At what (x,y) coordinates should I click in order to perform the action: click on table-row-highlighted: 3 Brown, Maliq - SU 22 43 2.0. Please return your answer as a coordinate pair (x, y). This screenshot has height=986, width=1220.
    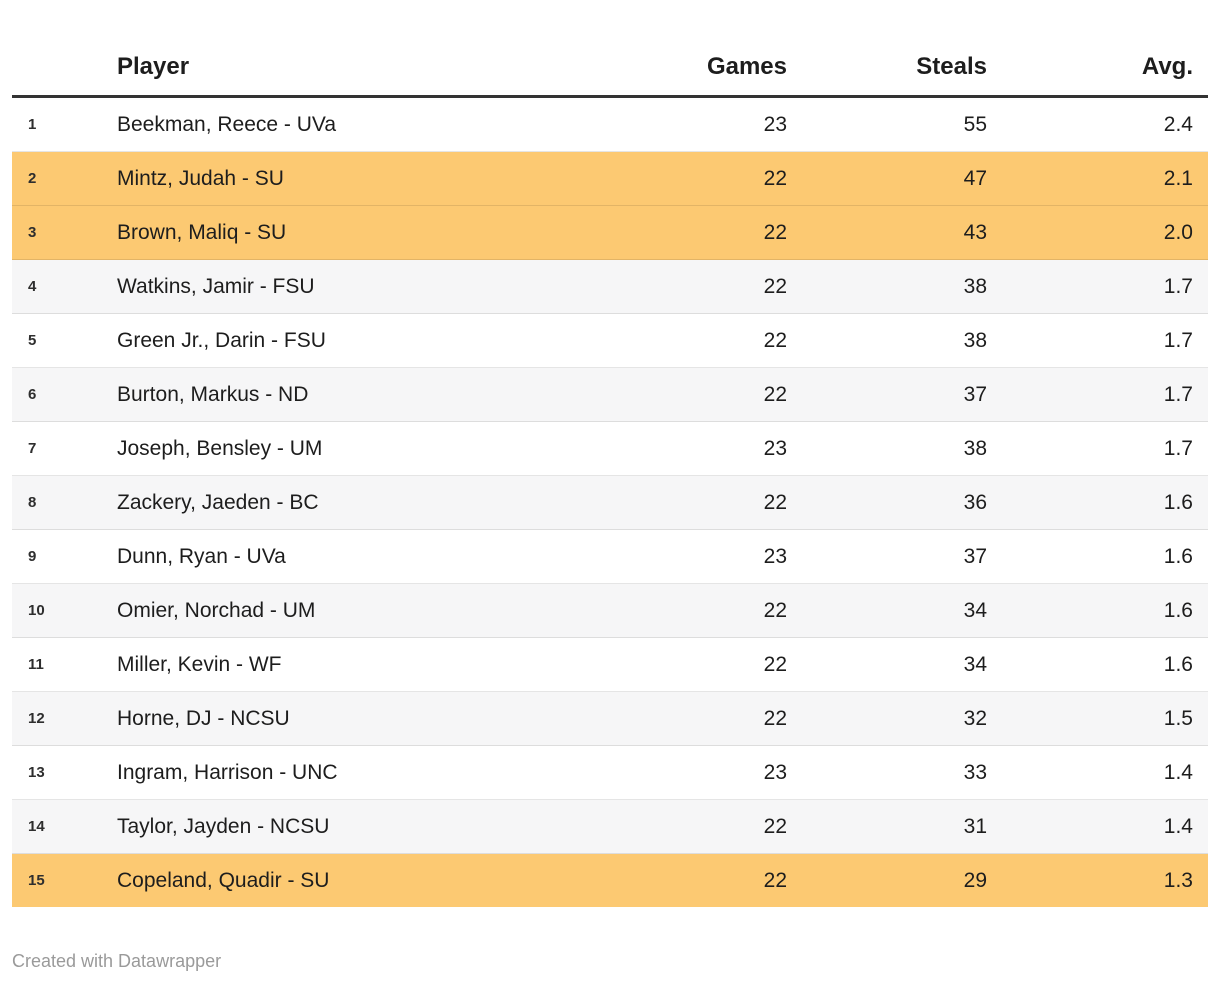
    Looking at the image, I should click on (610, 232).